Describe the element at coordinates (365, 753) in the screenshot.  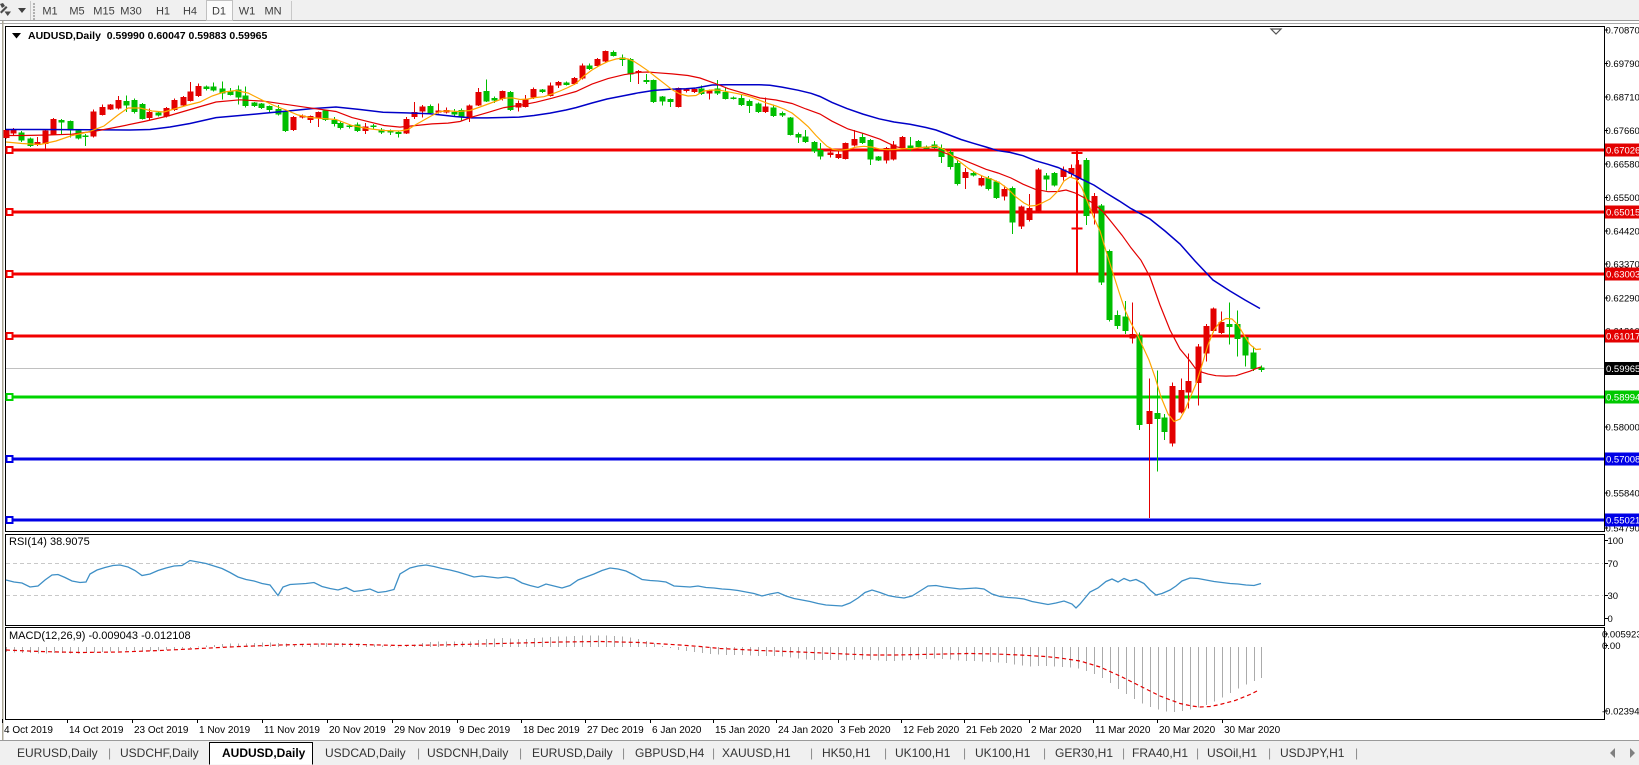
I see `svg-text: USDCAD,Daily` at that location.